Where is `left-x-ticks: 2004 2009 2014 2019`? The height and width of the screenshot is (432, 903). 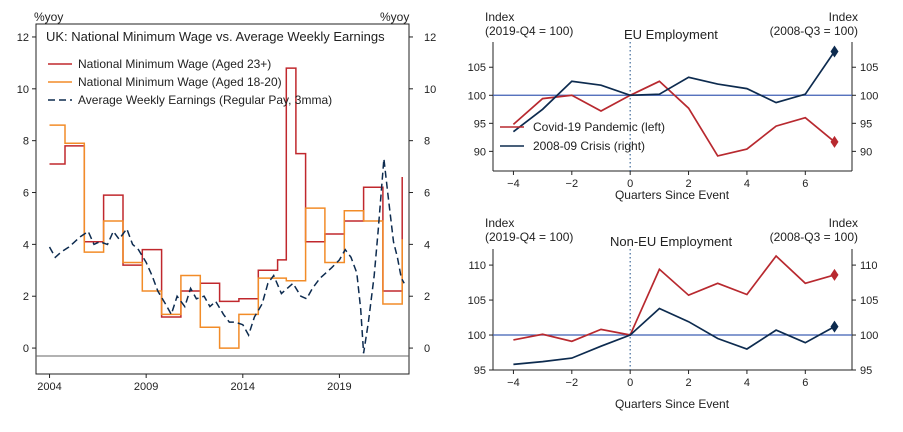
left-x-ticks: 2004 2009 2014 2019 is located at coordinates (194, 383).